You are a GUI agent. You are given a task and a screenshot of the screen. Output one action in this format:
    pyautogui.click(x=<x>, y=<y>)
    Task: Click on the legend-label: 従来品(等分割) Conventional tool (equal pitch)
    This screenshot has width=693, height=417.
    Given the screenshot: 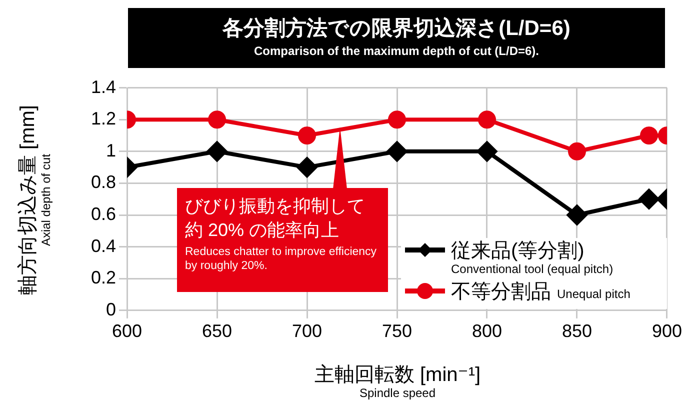 What is the action you would take?
    pyautogui.click(x=532, y=258)
    